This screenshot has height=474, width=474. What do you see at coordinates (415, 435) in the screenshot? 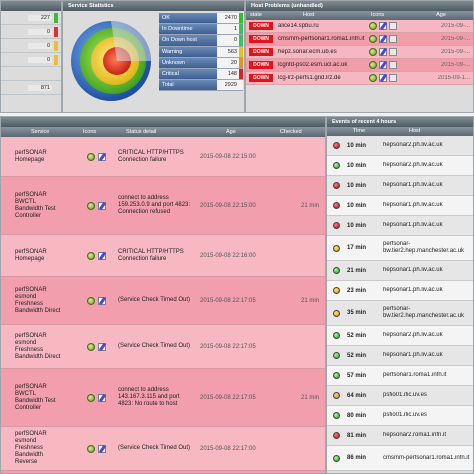
I see `event-host-link: hepsonar2.roma1.infn.it` at bounding box center [415, 435].